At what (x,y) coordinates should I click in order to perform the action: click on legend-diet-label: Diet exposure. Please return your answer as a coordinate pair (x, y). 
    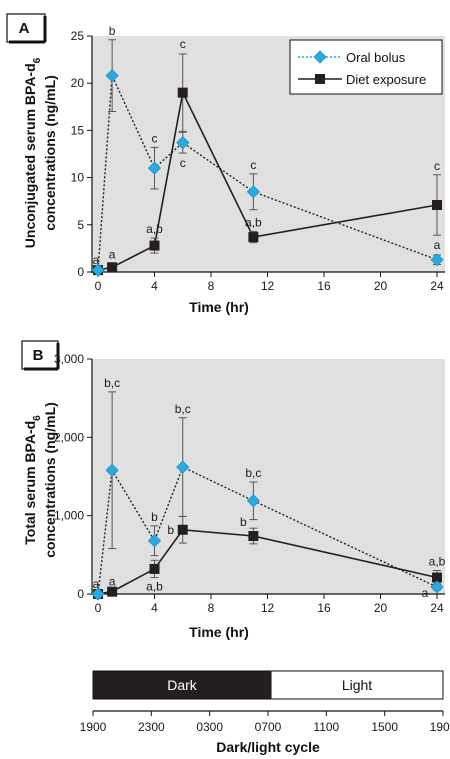
    Looking at the image, I should click on (386, 79).